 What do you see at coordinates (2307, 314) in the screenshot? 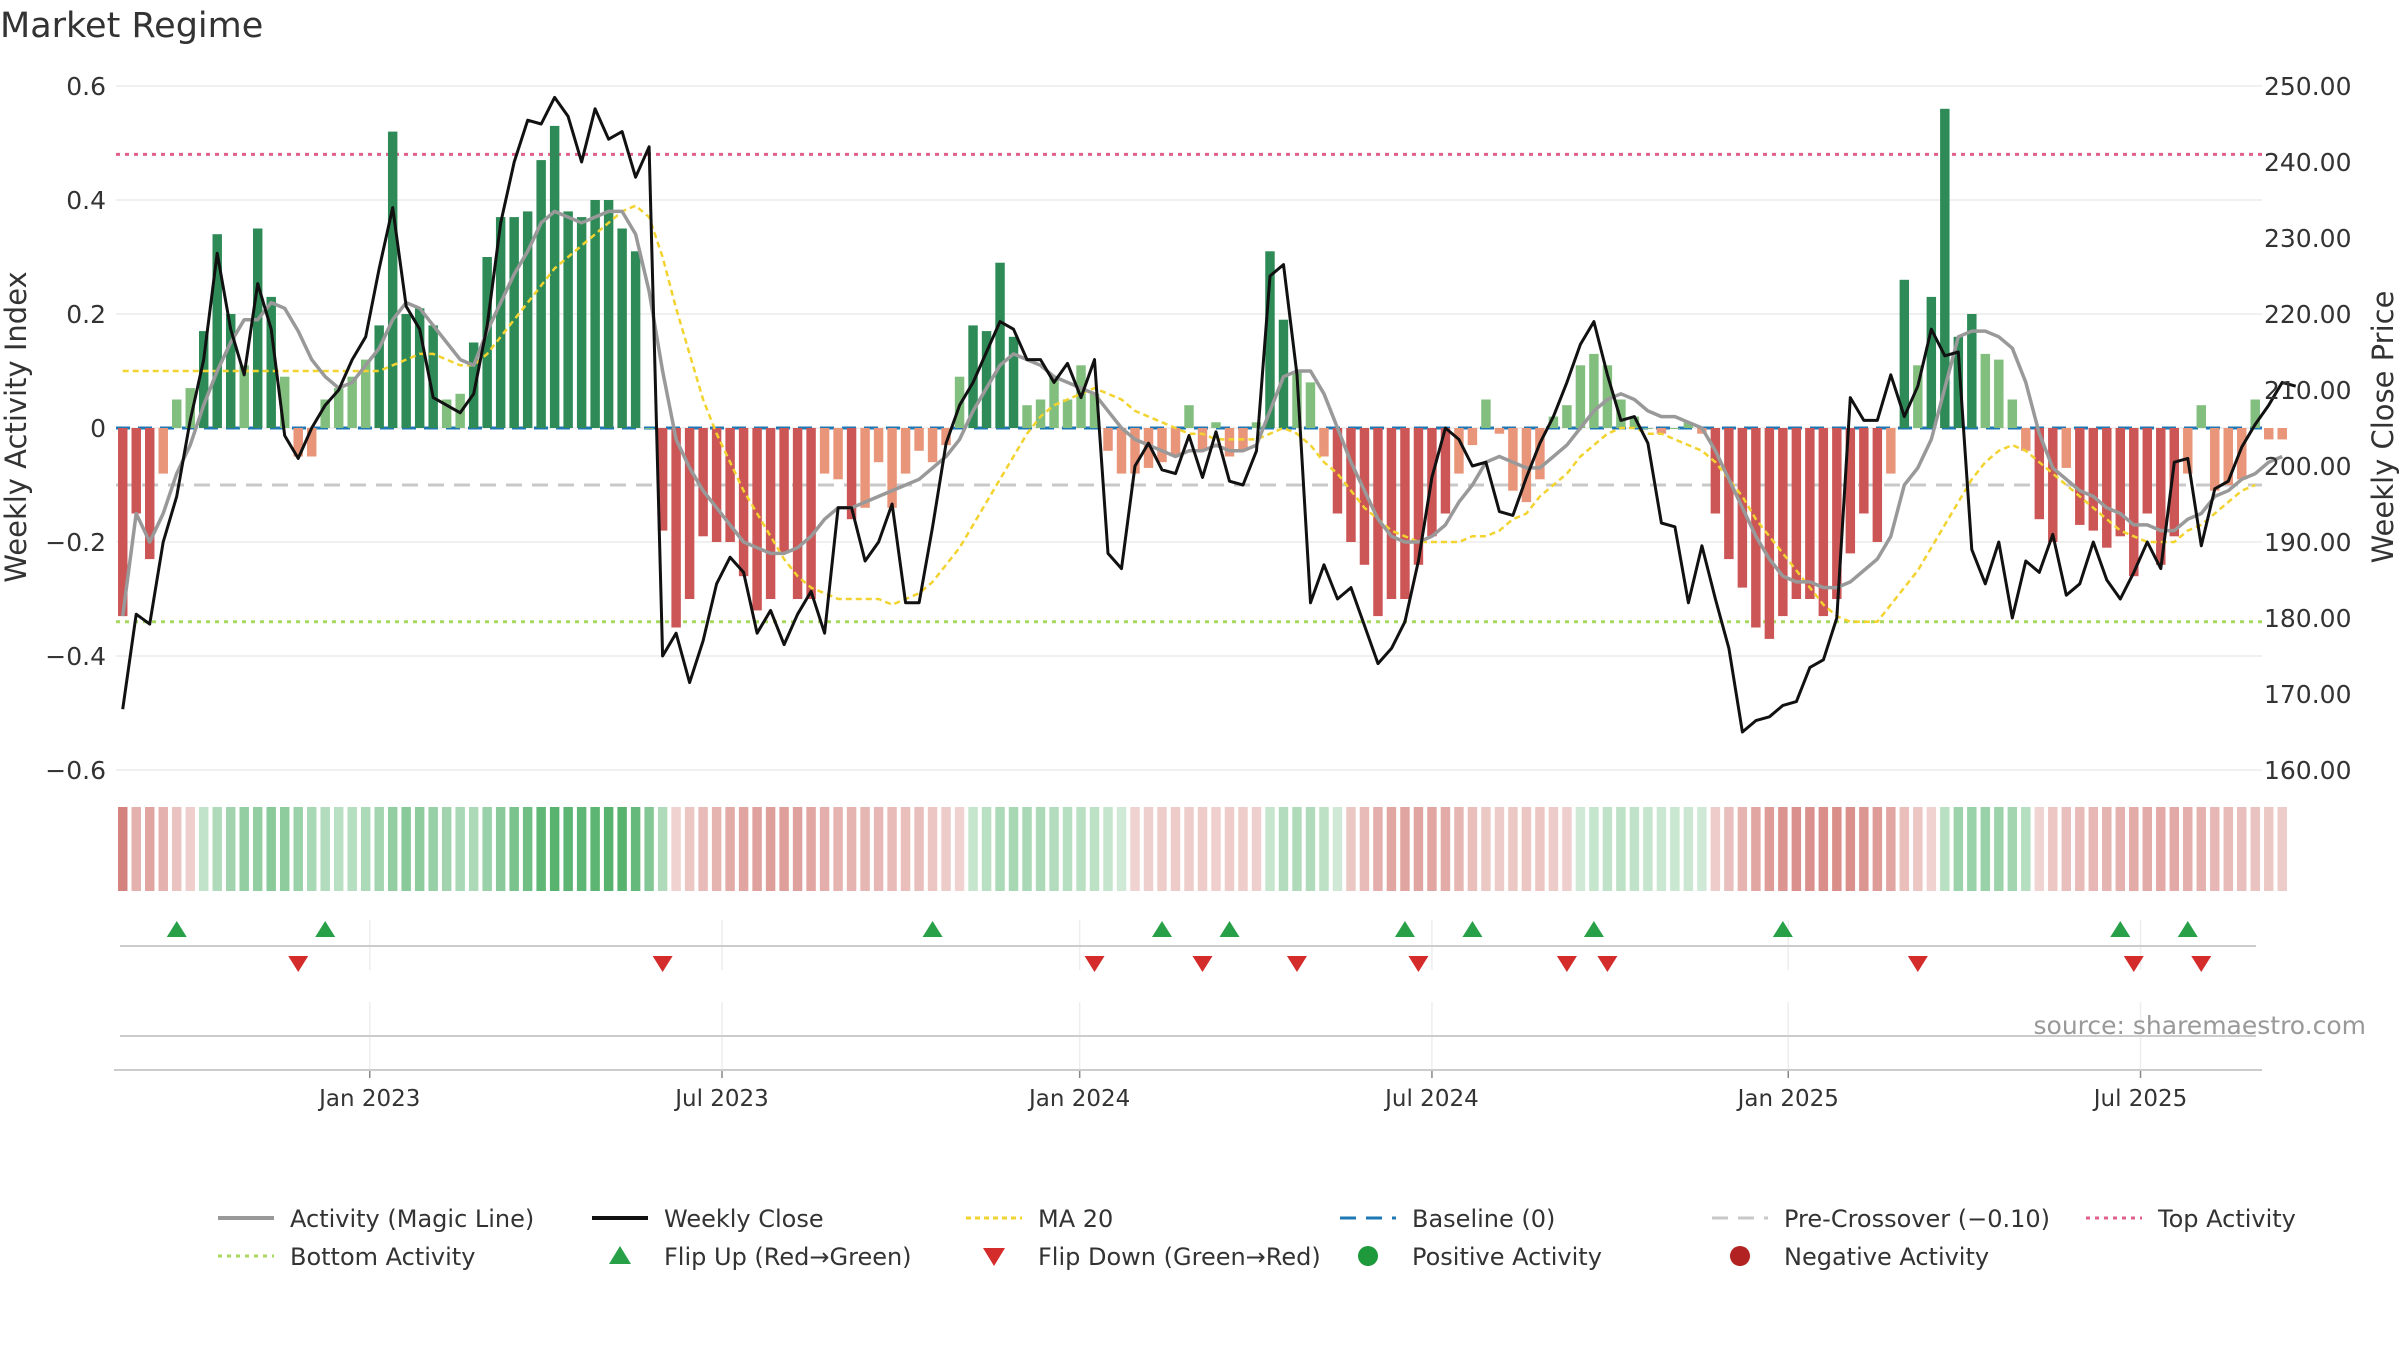
I see `y-tick-label-right: 220.00` at bounding box center [2307, 314].